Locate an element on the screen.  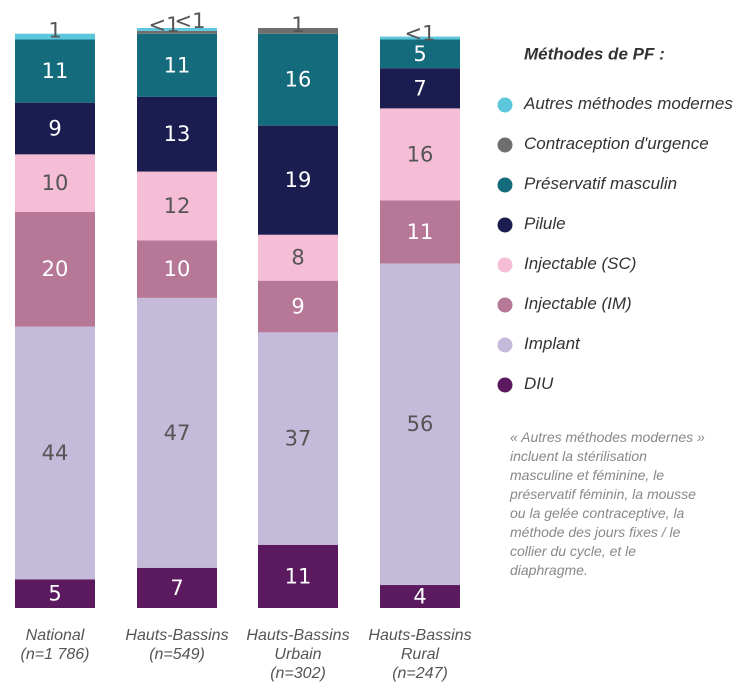
legend-label: DIU is located at coordinates (539, 383).